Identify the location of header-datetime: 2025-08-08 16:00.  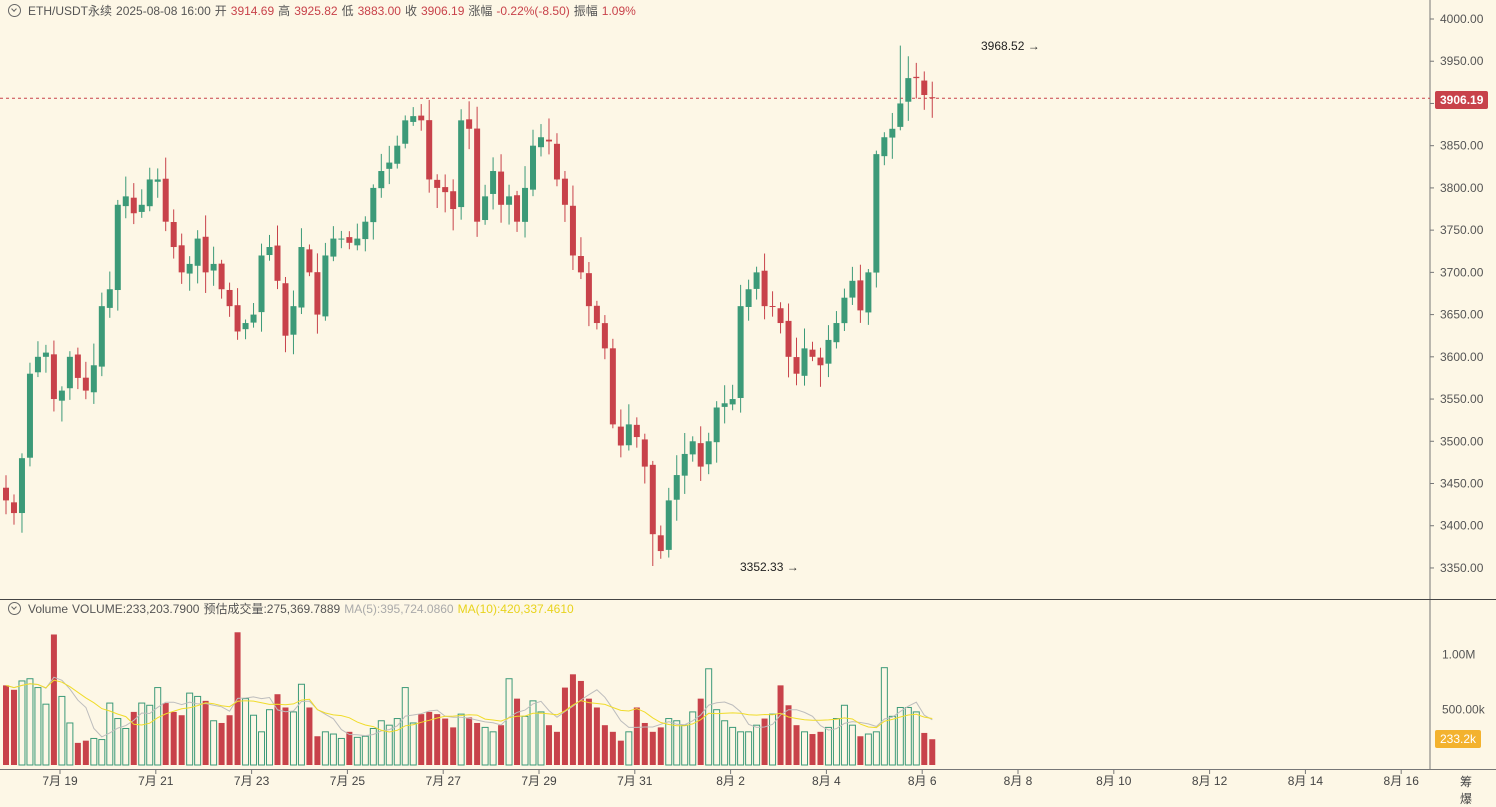
(163, 10).